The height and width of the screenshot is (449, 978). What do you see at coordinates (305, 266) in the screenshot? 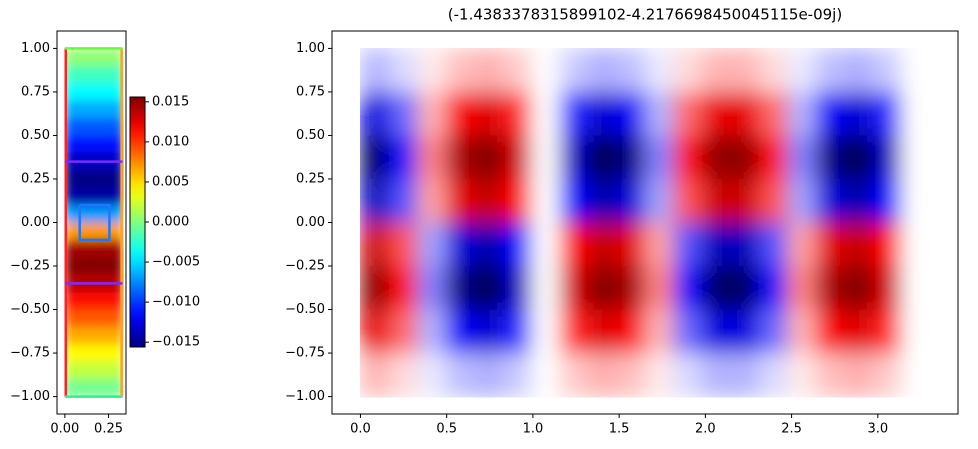
I see `y-tick-label: −0.25` at bounding box center [305, 266].